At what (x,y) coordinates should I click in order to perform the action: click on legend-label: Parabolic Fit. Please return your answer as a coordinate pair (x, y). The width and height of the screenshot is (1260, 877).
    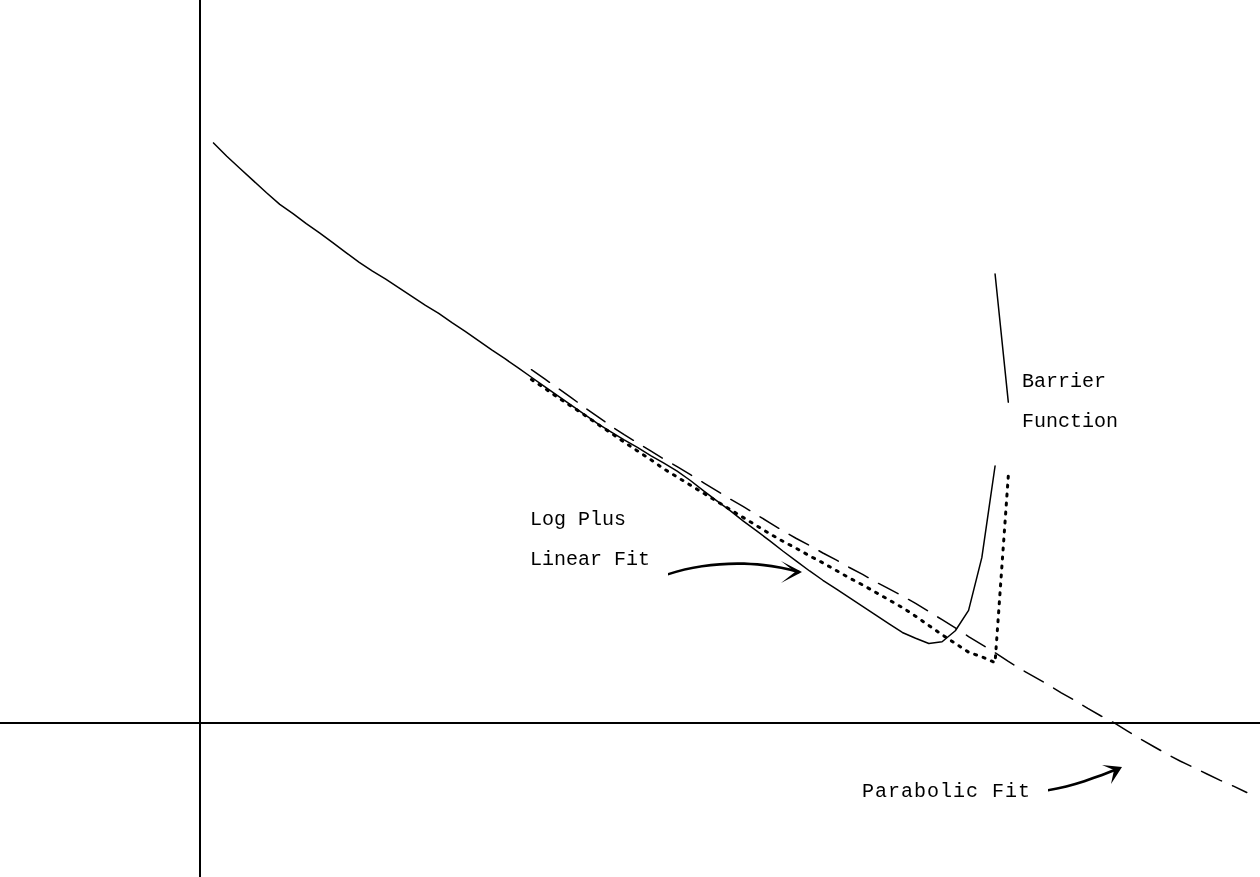
    Looking at the image, I should click on (947, 792).